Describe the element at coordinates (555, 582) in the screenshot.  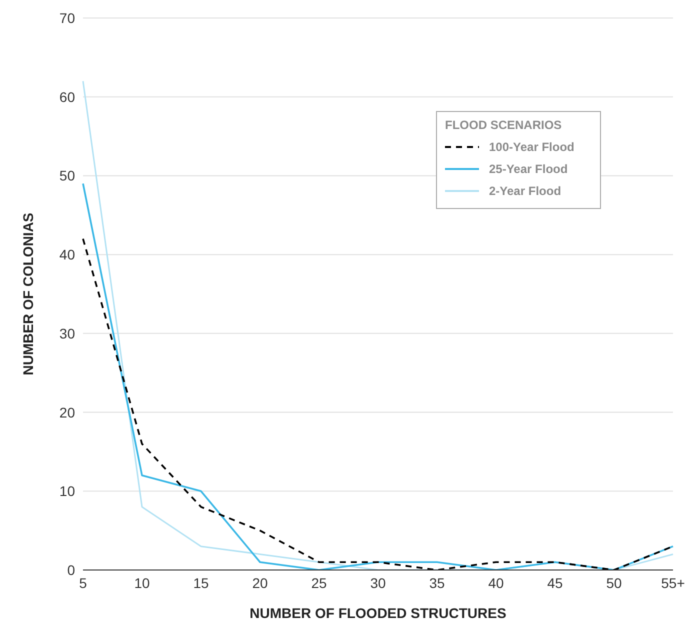
I see `x-tick-label: 45` at that location.